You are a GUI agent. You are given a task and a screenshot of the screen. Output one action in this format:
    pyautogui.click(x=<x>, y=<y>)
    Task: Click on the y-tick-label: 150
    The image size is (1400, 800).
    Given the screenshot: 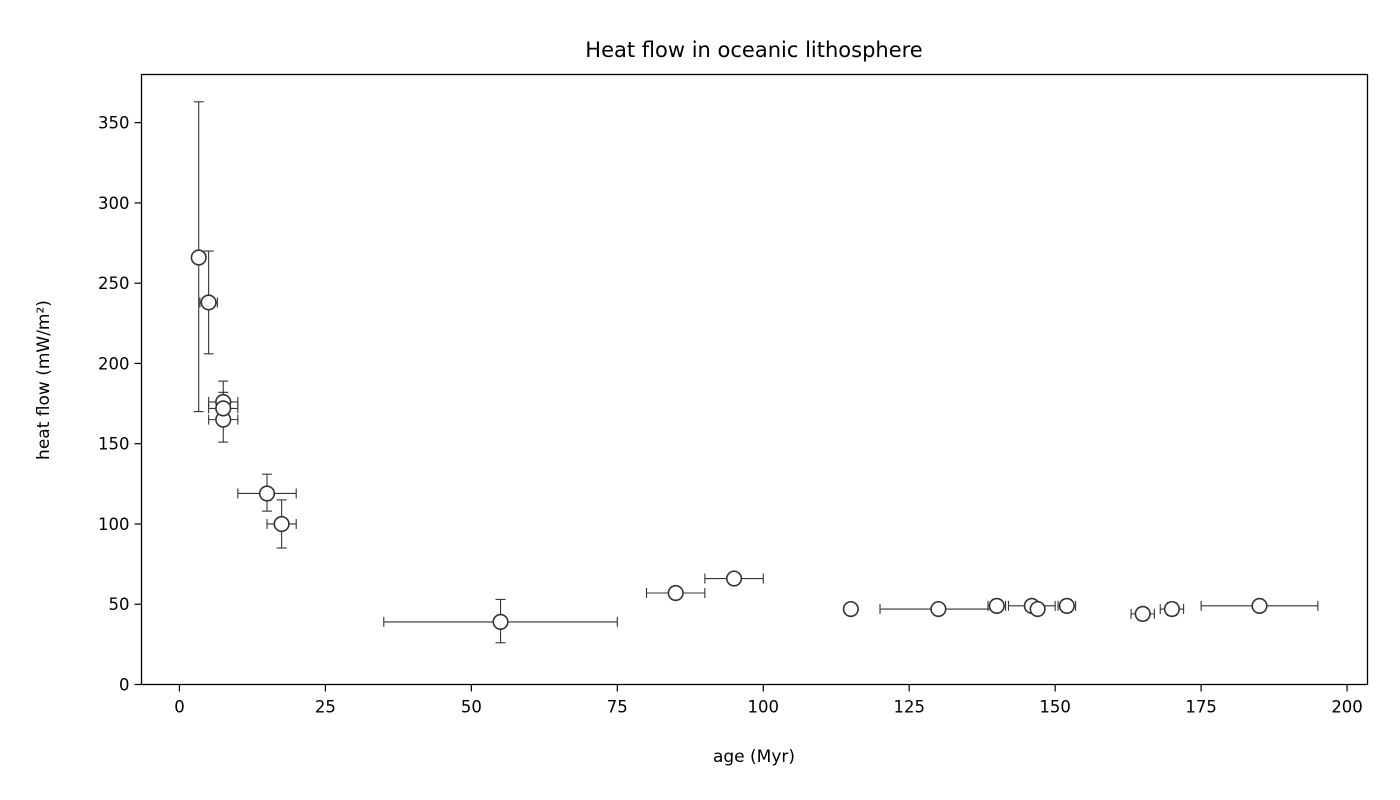 What is the action you would take?
    pyautogui.click(x=114, y=444)
    